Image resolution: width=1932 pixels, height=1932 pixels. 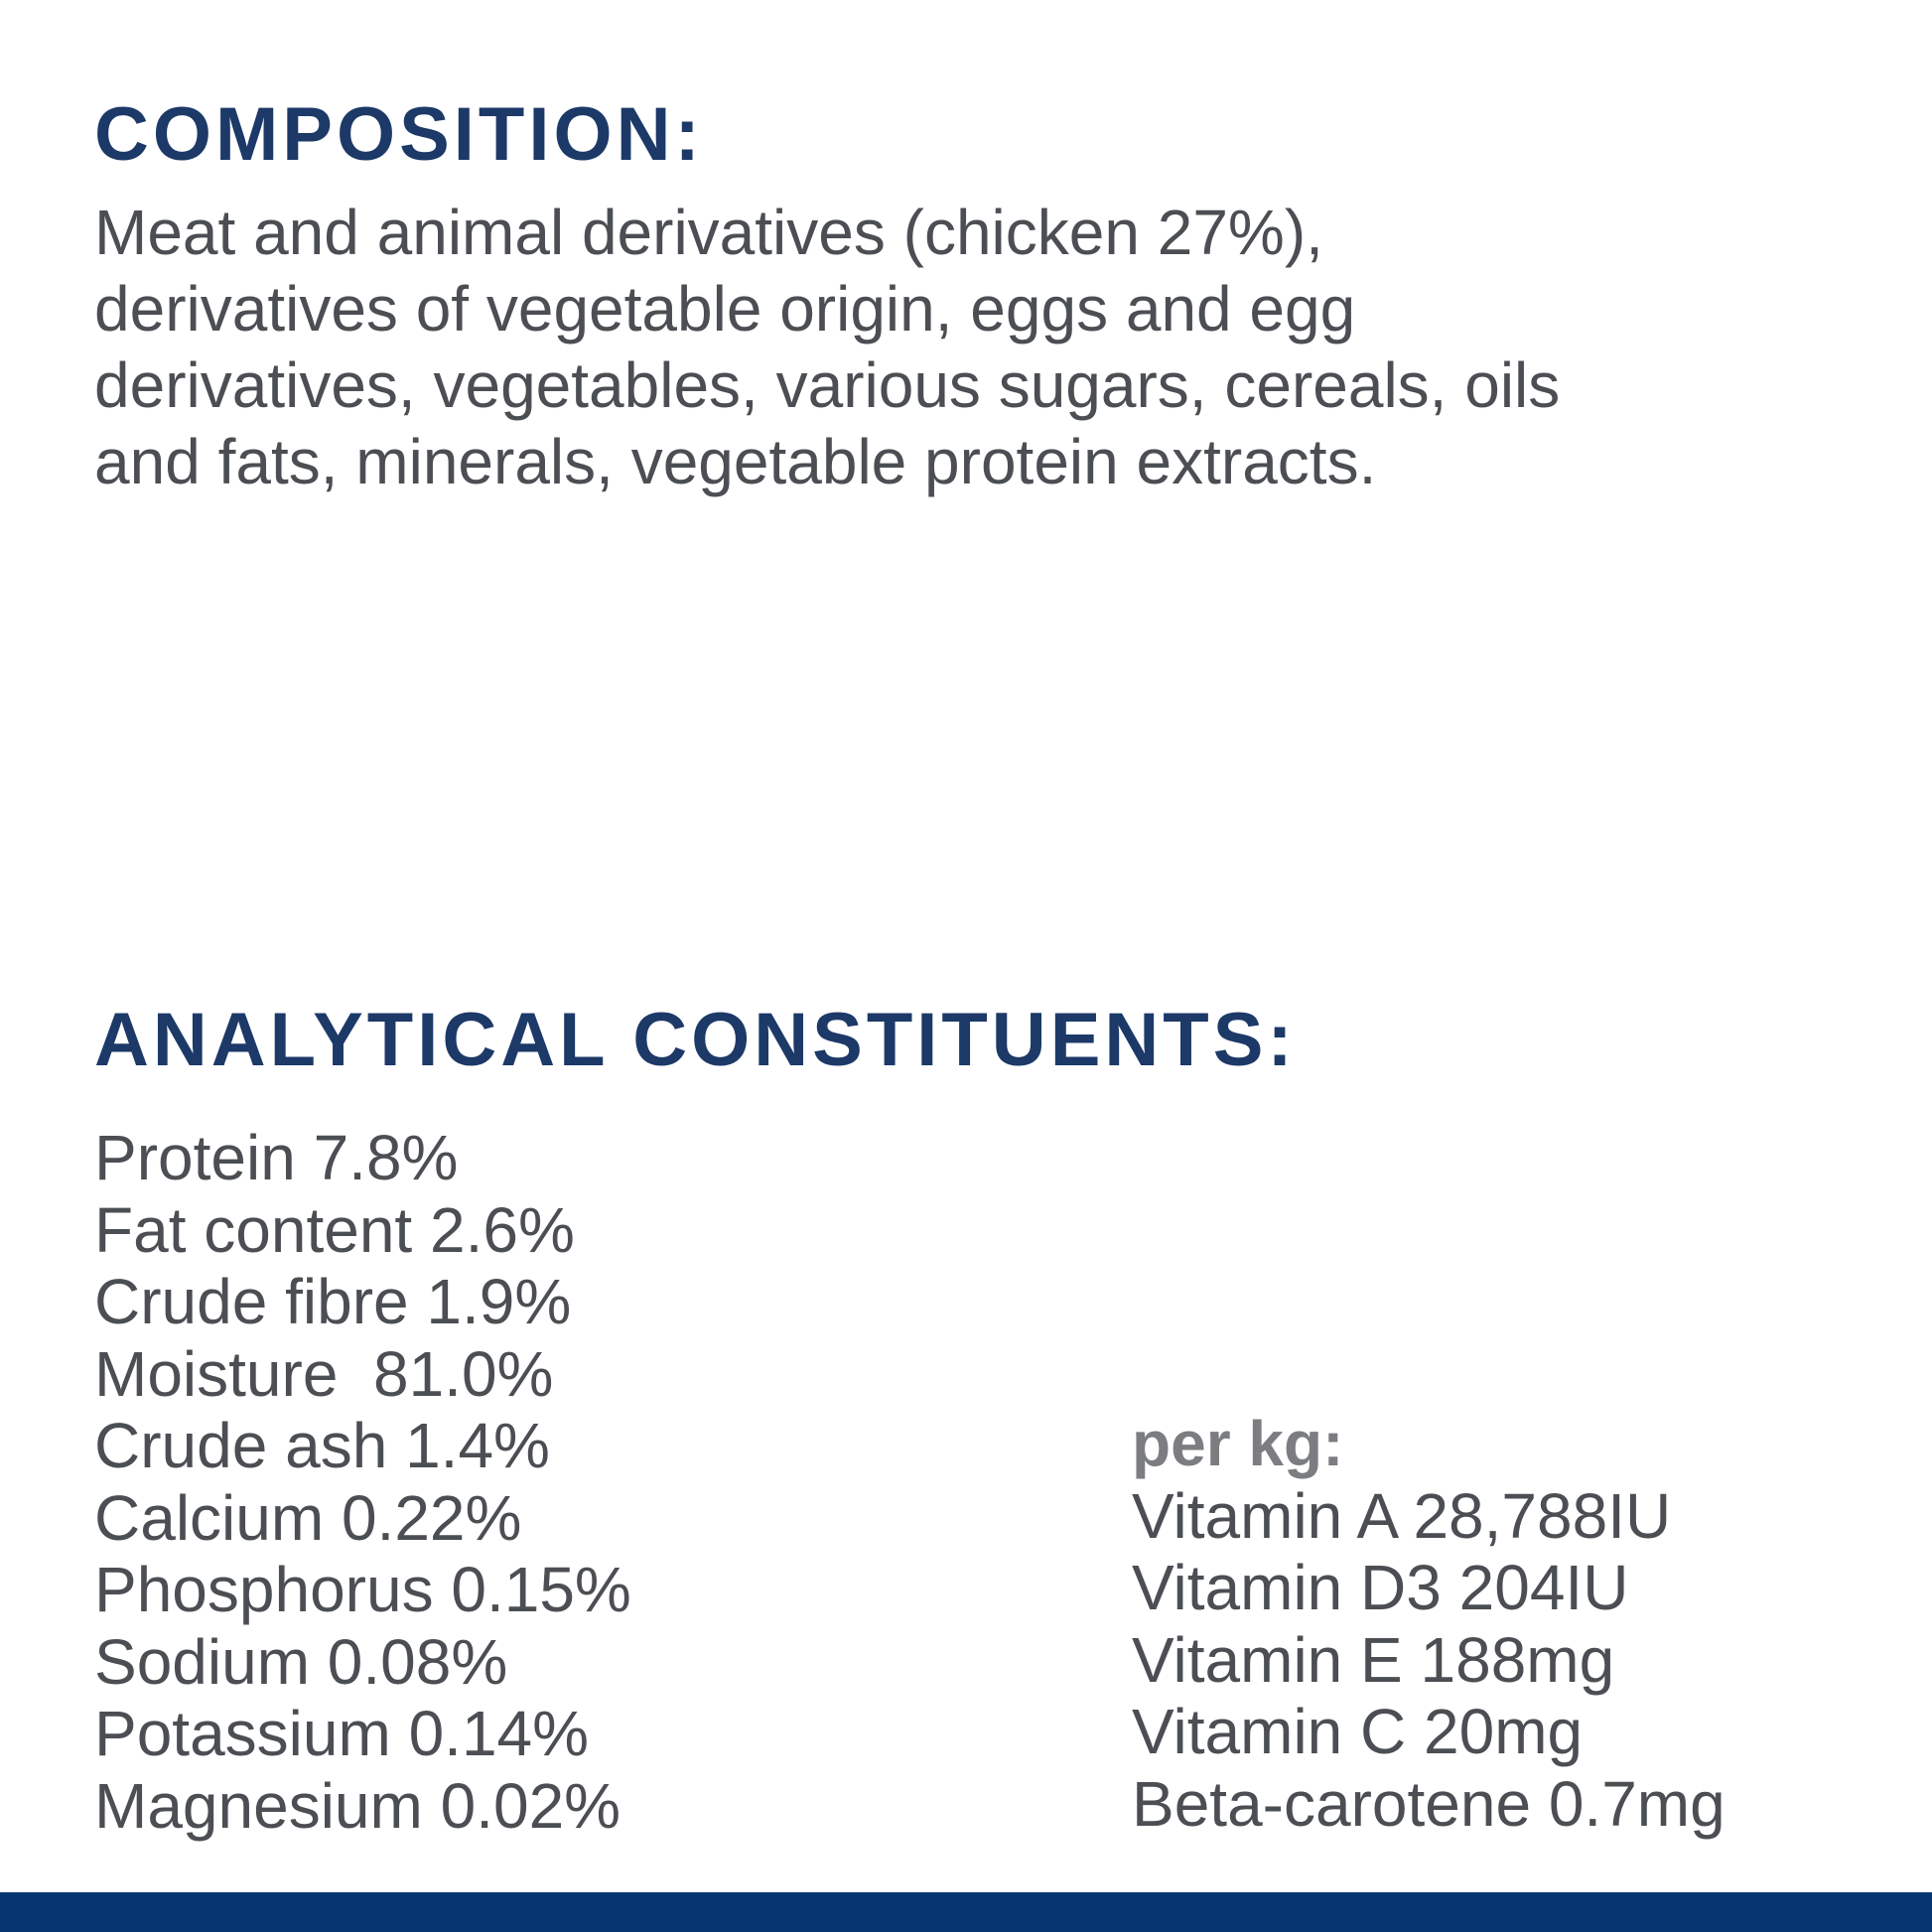 What do you see at coordinates (333, 1302) in the screenshot?
I see `nutrient-row-fibre: Crude fibre 1.9%` at bounding box center [333, 1302].